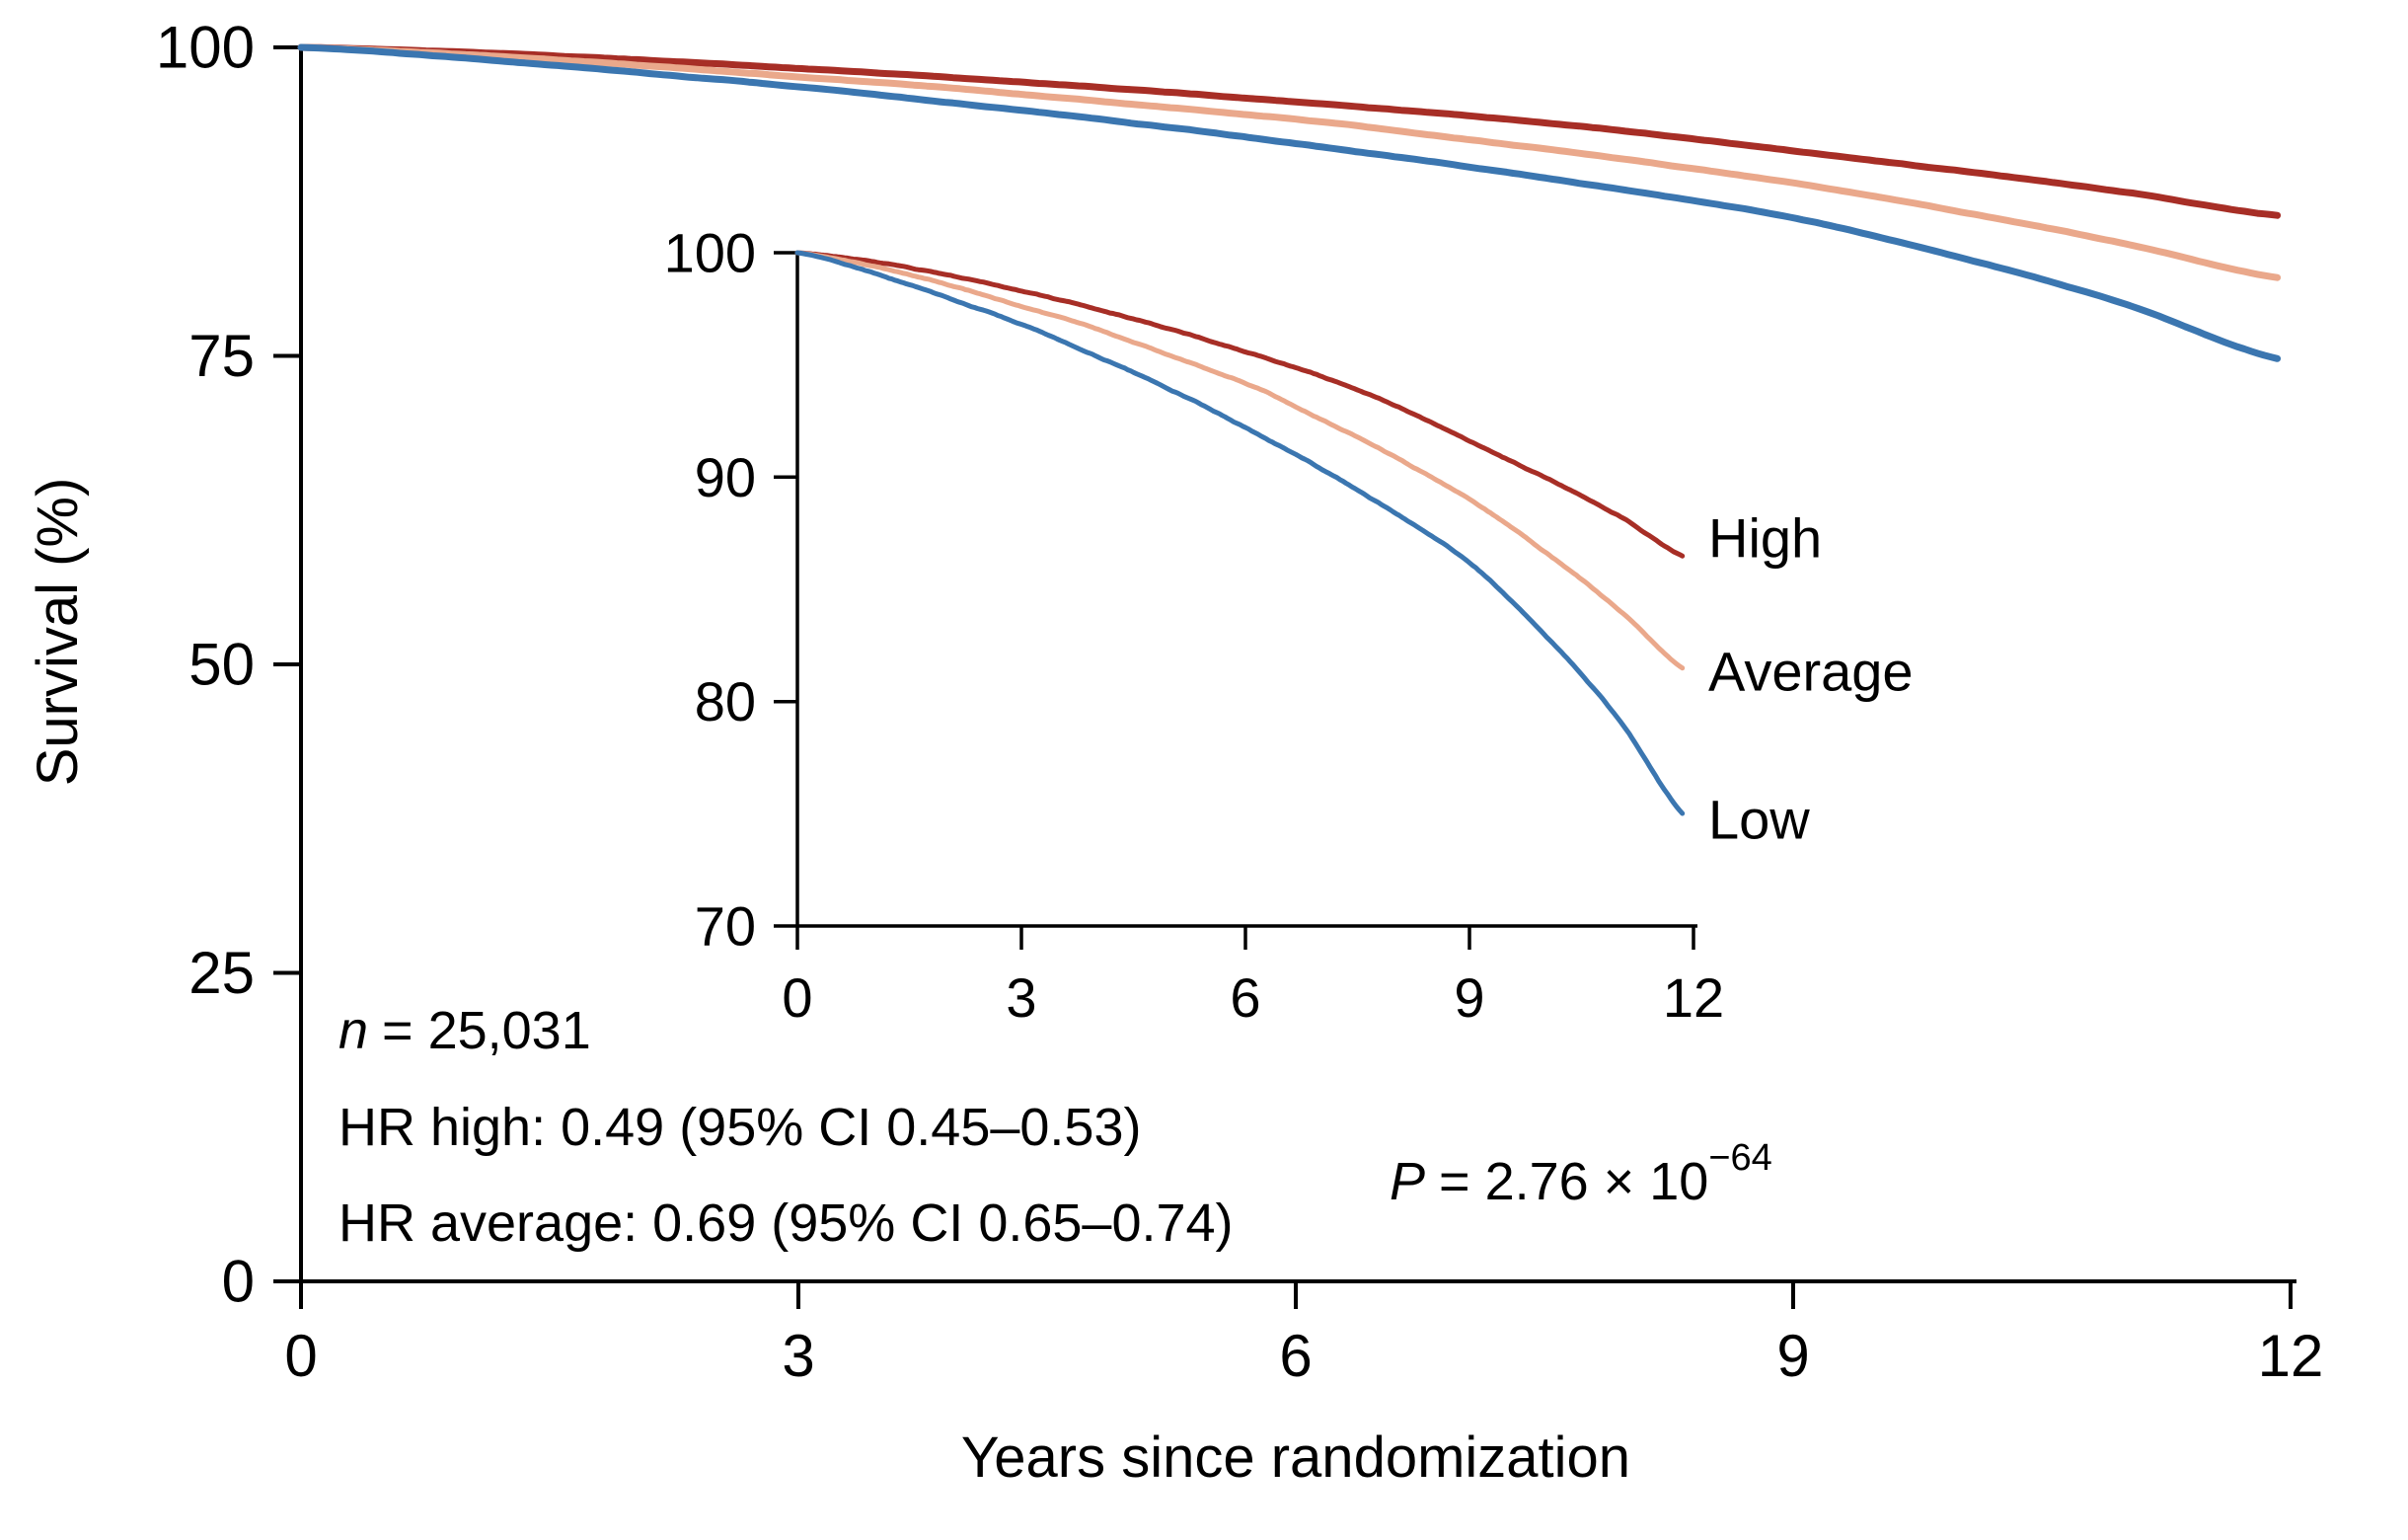  What do you see at coordinates (222, 973) in the screenshot?
I see `main-y-label-25: 25` at bounding box center [222, 973].